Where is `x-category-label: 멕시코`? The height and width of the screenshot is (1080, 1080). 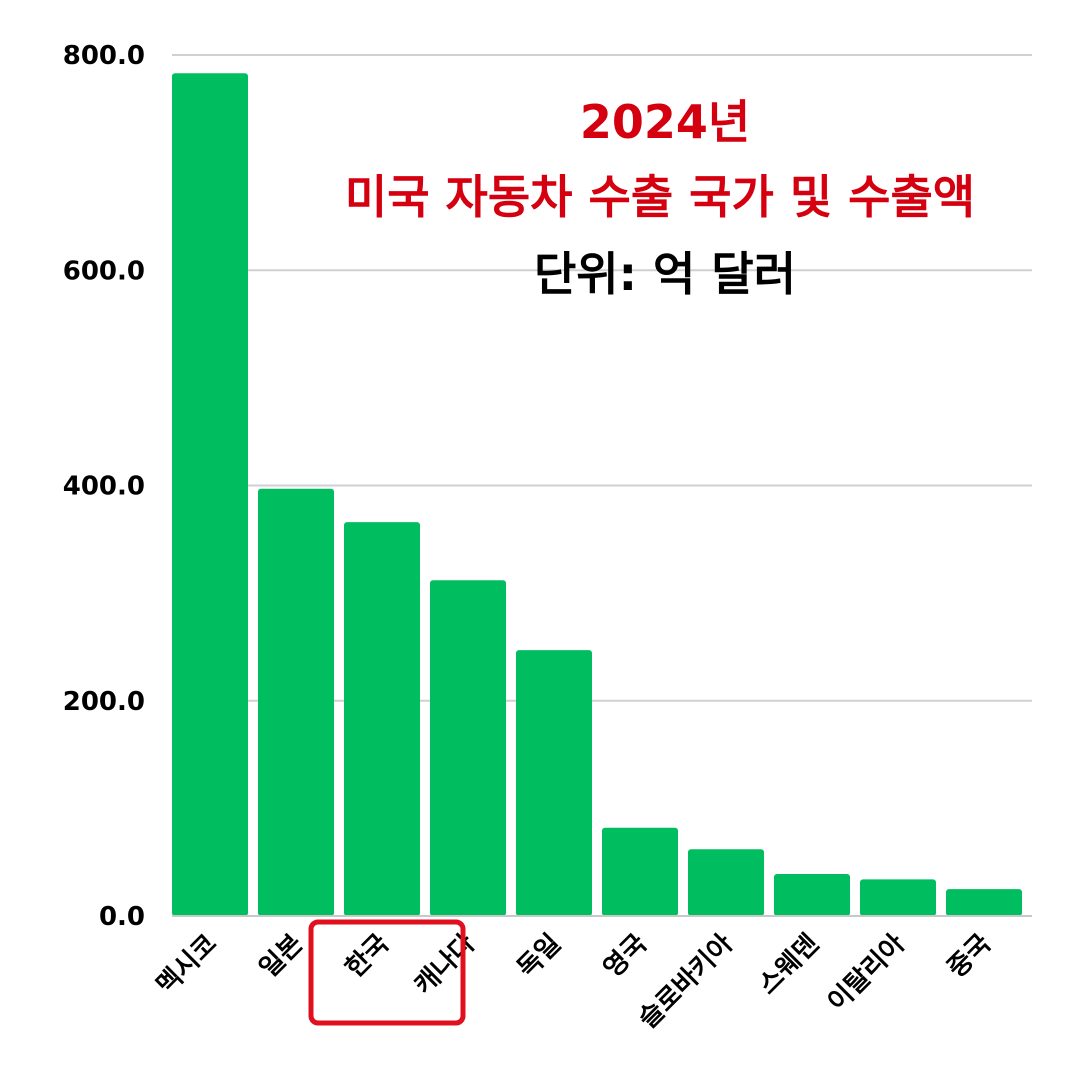
x-category-label: 멕시코 is located at coordinates (187, 965).